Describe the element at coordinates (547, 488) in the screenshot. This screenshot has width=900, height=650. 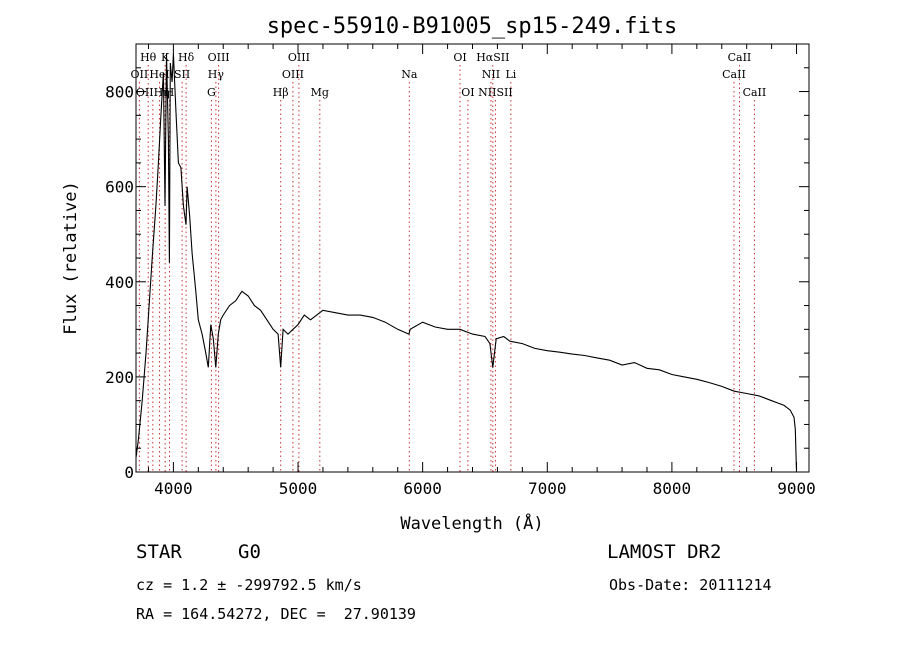
I see `x-tick-label: 7000` at that location.